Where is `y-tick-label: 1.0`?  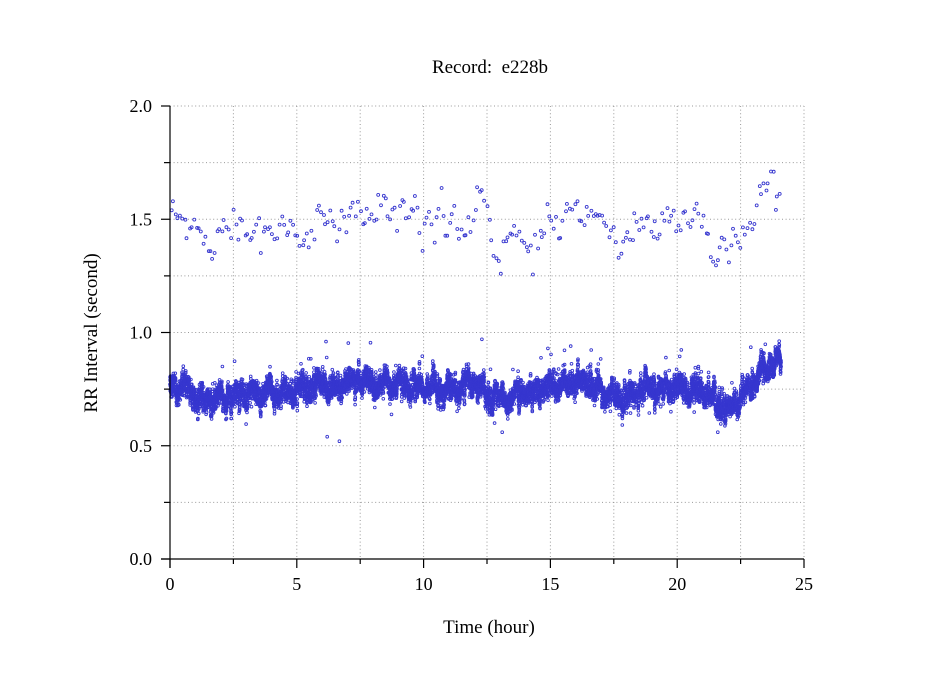 y-tick-label: 1.0 is located at coordinates (141, 333).